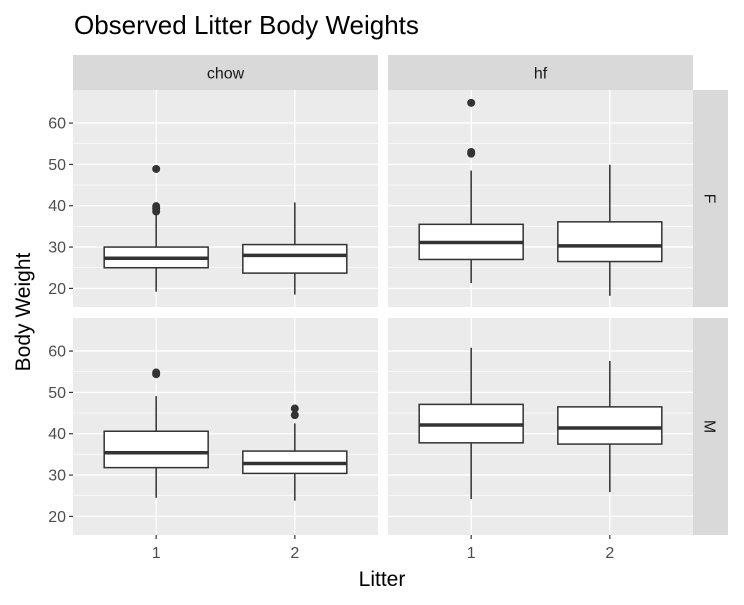  I want to click on strip-right-M, so click(710, 426).